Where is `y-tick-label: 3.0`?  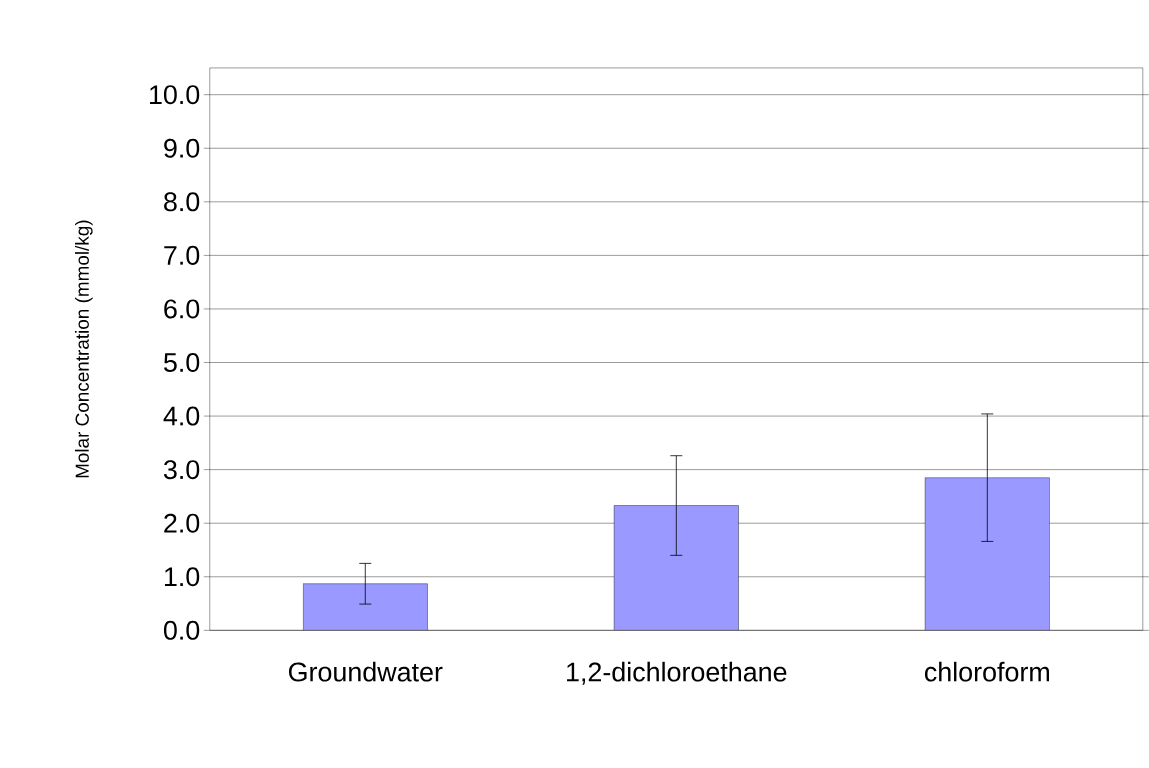 y-tick-label: 3.0 is located at coordinates (181, 470).